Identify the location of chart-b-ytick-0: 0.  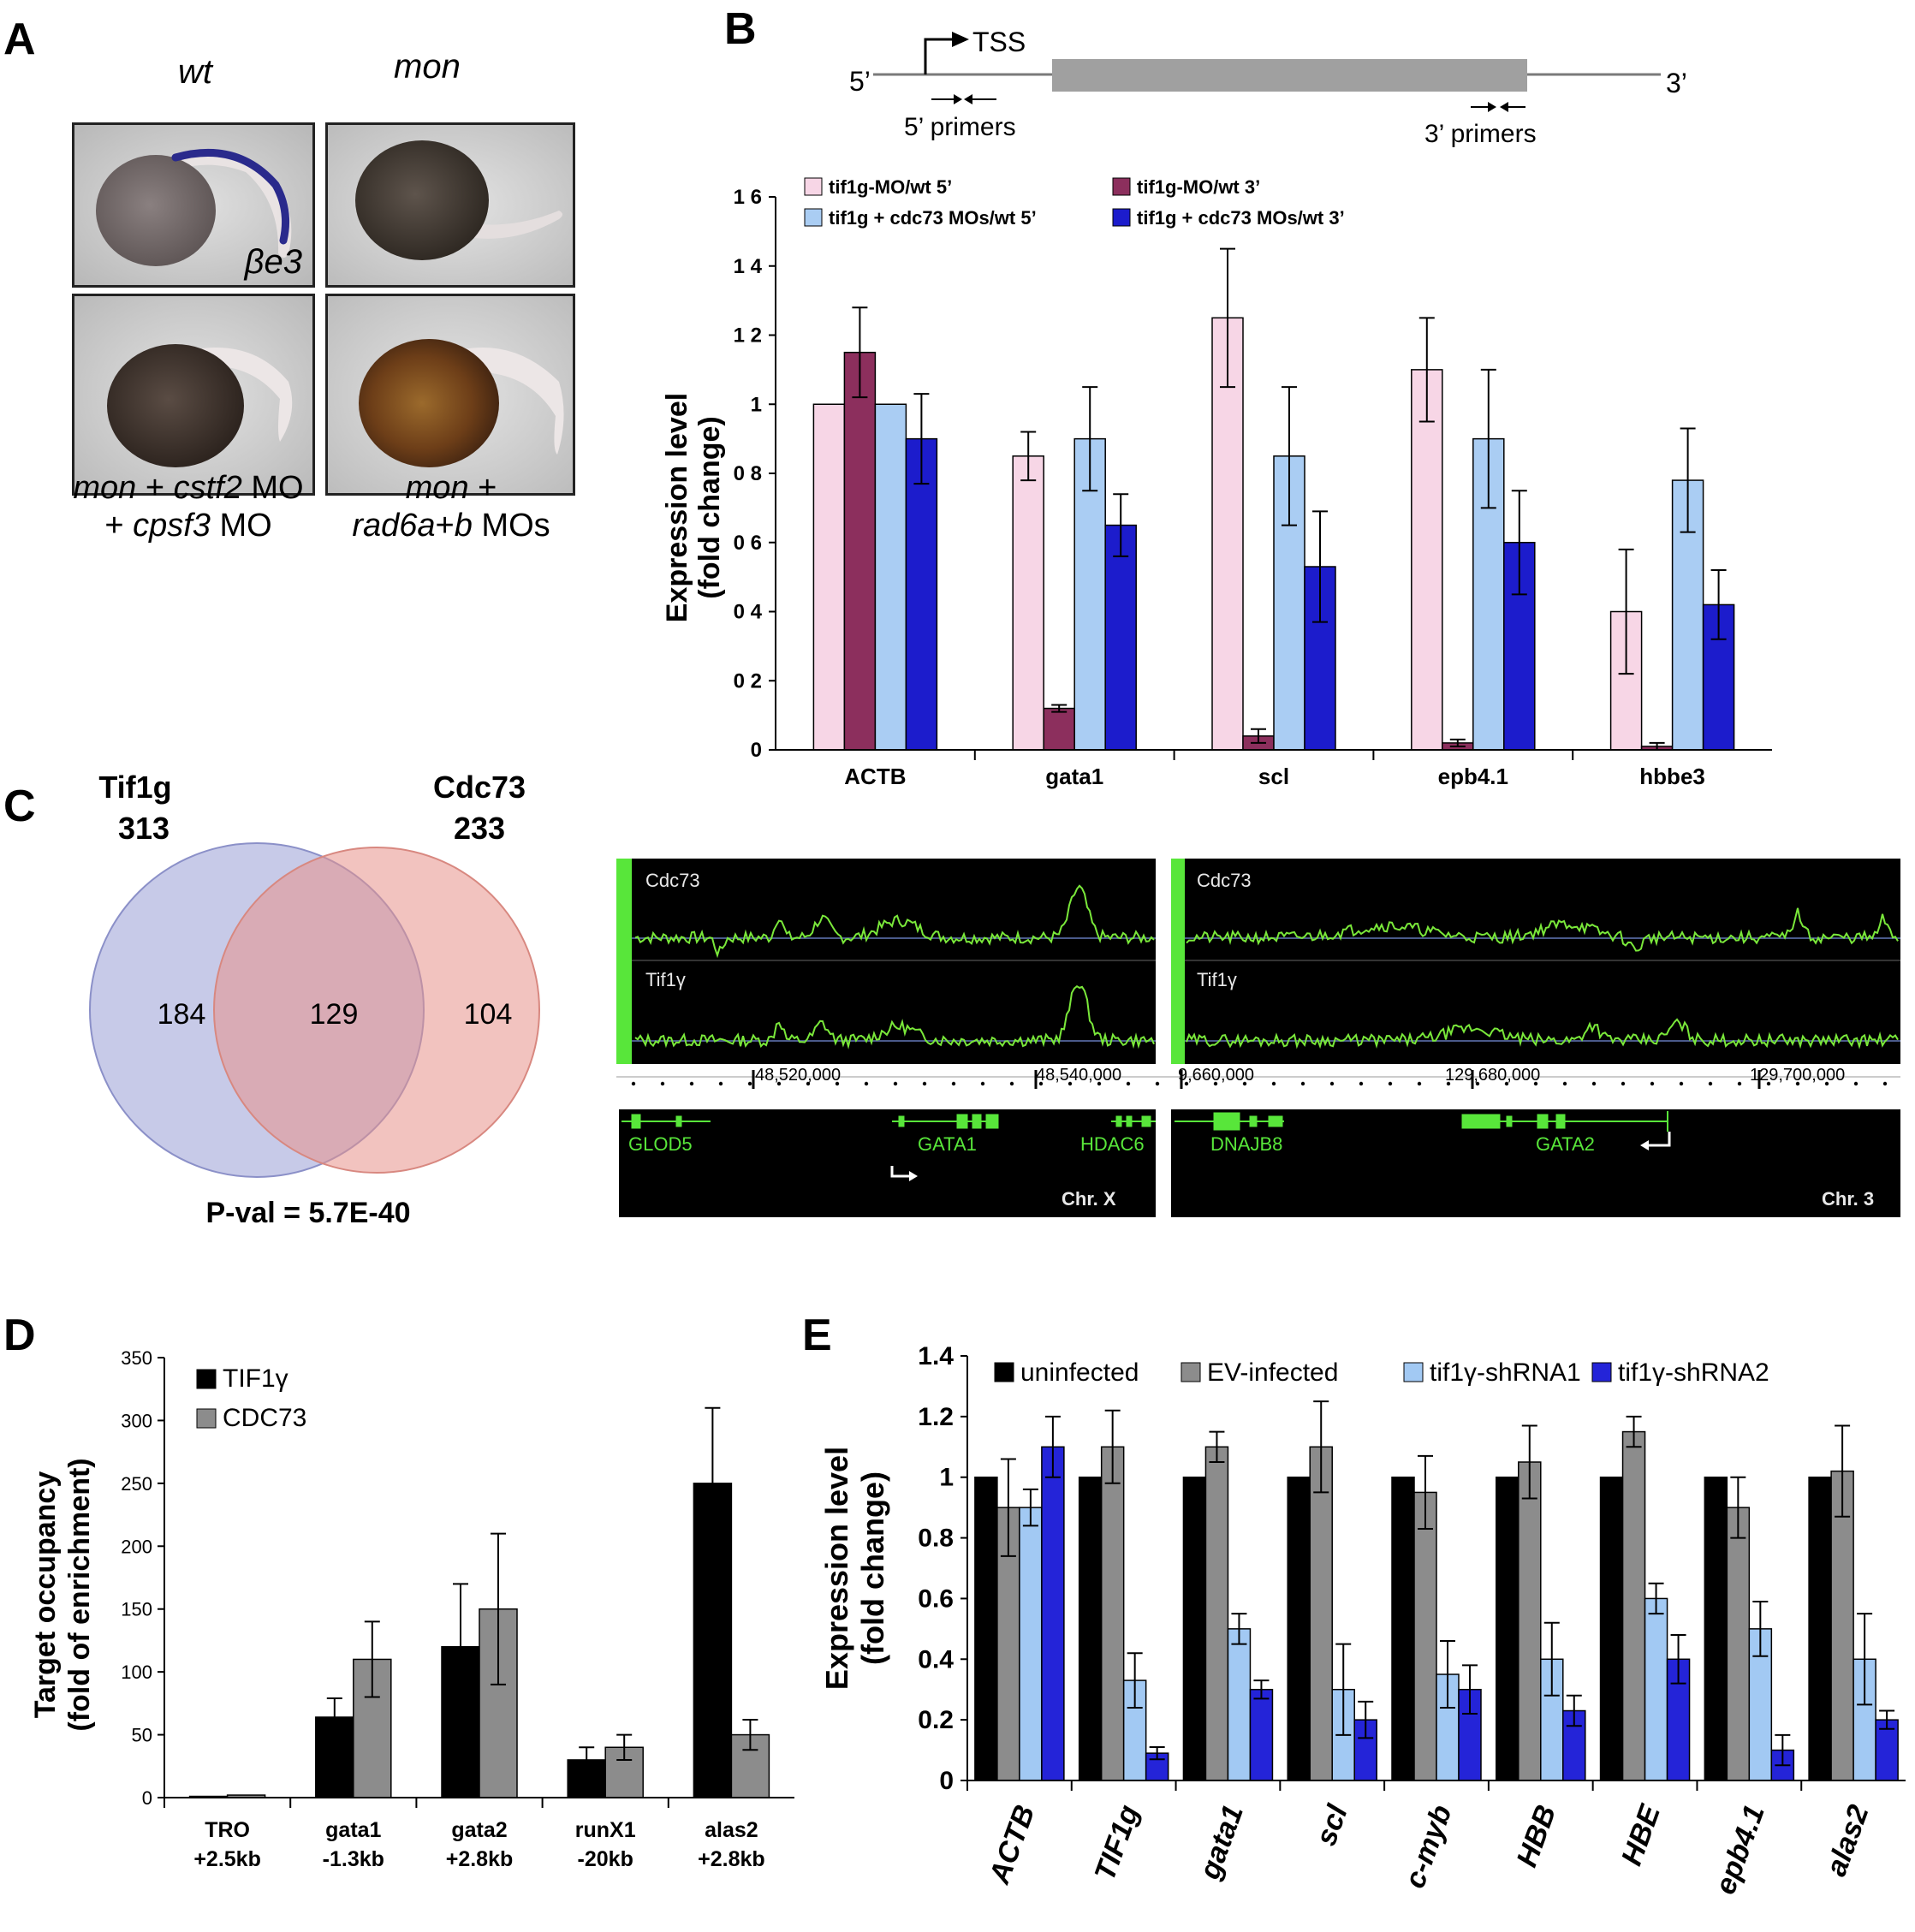
(756, 750).